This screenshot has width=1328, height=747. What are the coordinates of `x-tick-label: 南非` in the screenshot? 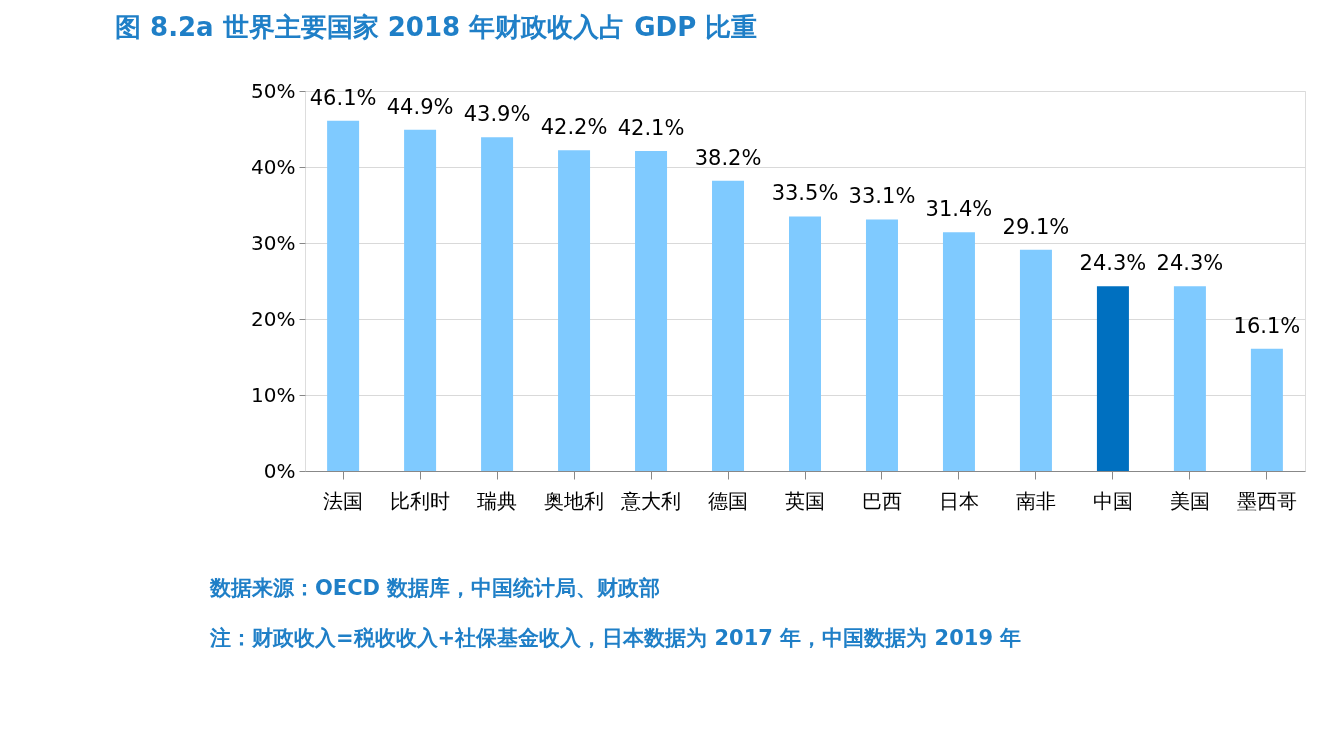 It's located at (1035, 500).